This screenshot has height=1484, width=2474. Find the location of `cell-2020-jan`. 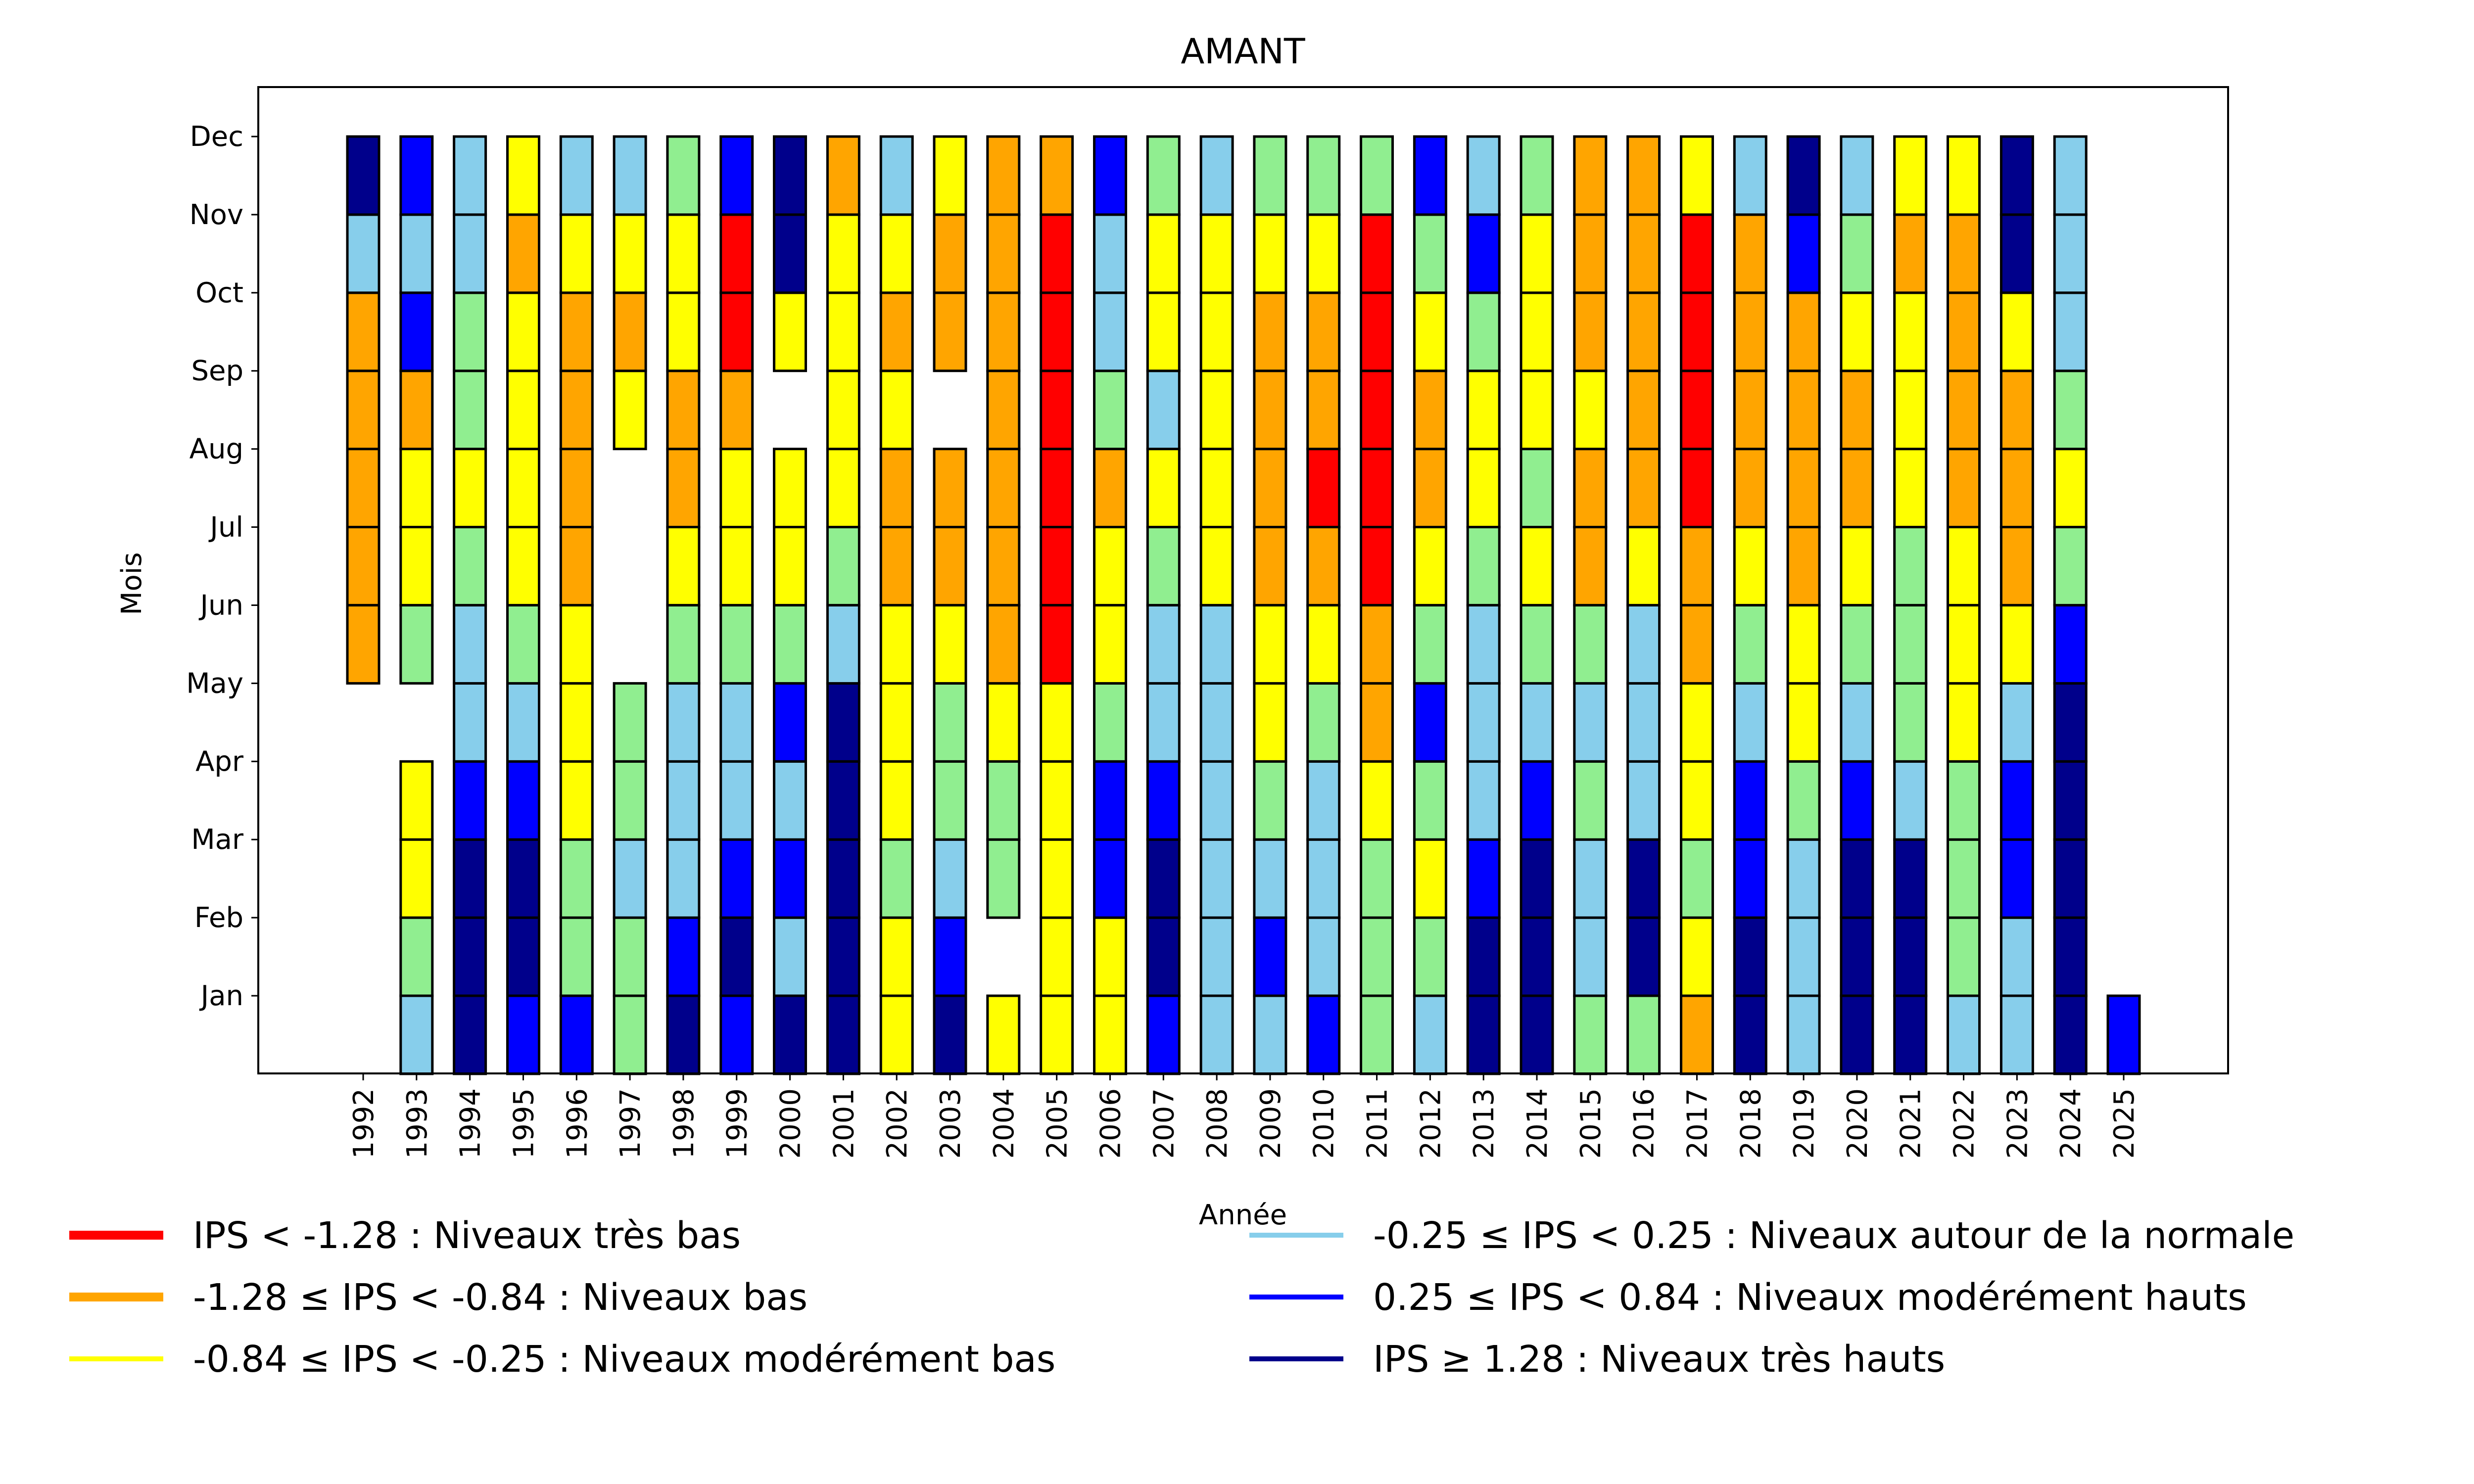

cell-2020-jan is located at coordinates (1857, 1034).